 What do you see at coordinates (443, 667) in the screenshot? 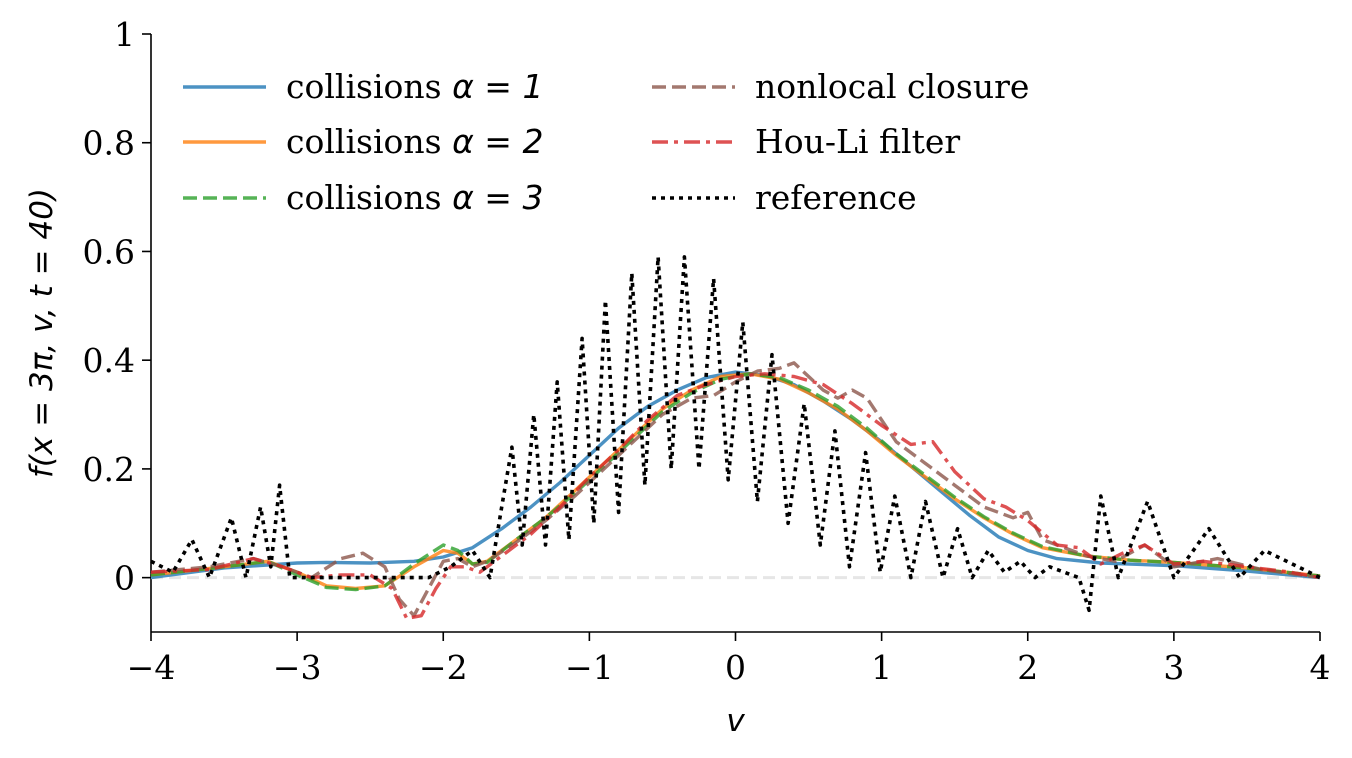
I see `x-tick-label: −2` at bounding box center [443, 667].